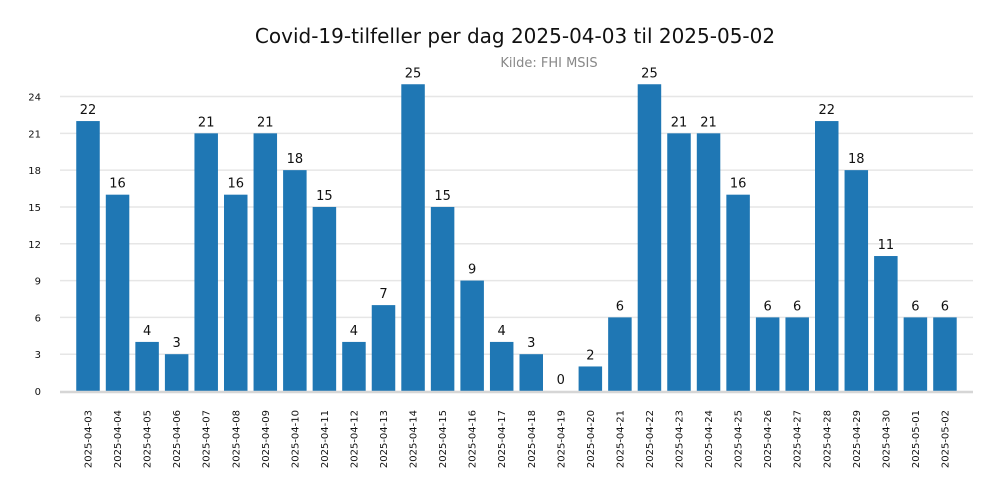 This screenshot has height=500, width=1000. I want to click on x-tick-label: 2025-04-12, so click(354, 439).